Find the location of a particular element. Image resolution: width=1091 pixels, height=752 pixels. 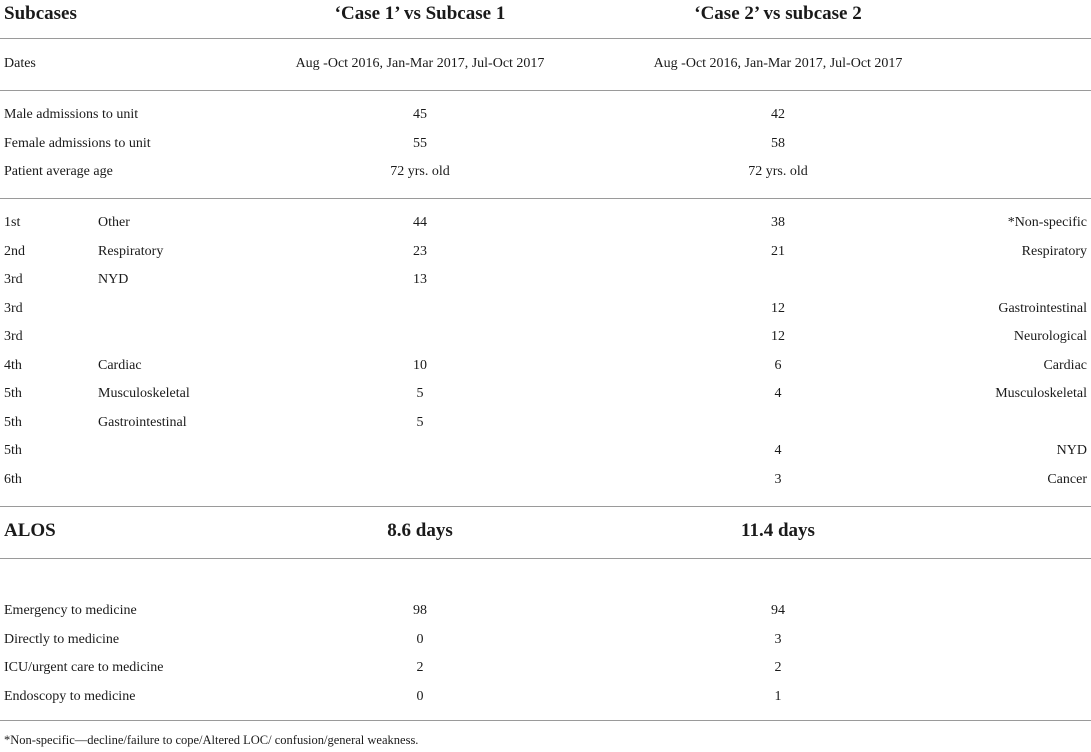

diag-rank: 6th is located at coordinates (13, 479).